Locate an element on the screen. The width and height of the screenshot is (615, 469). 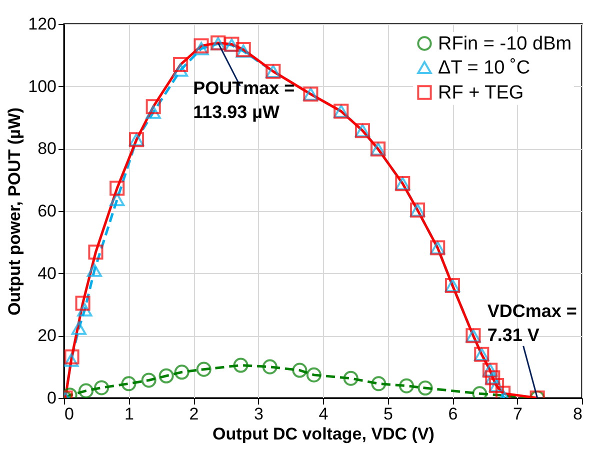
y-tick-label: 100 is located at coordinates (42, 86).